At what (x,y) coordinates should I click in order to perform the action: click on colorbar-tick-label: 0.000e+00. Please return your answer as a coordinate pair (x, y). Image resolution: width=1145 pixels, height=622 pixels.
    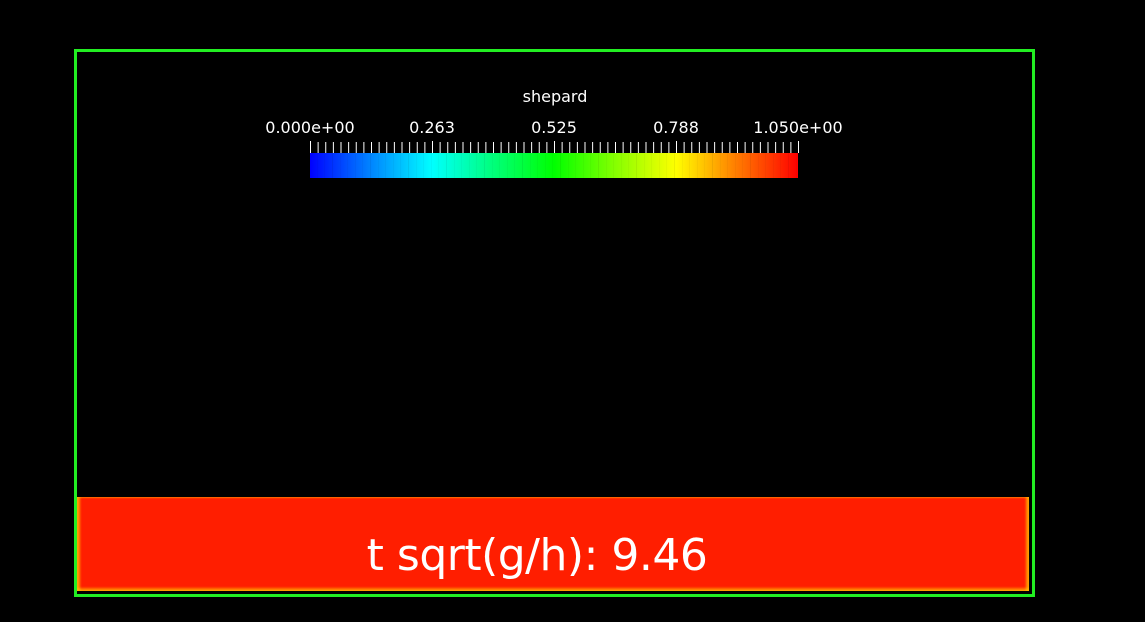
    Looking at the image, I should click on (310, 127).